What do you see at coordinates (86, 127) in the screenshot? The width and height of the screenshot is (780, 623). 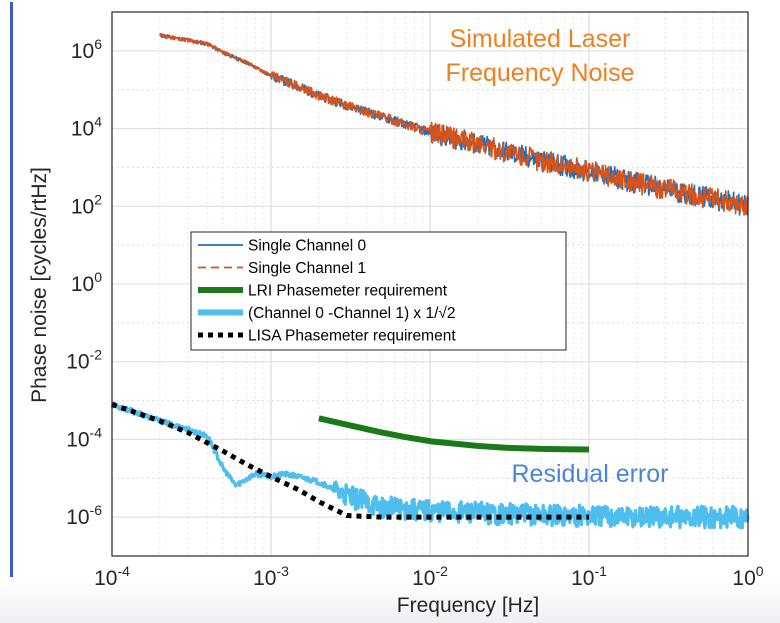 I see `y-tick-label: 10⁴` at bounding box center [86, 127].